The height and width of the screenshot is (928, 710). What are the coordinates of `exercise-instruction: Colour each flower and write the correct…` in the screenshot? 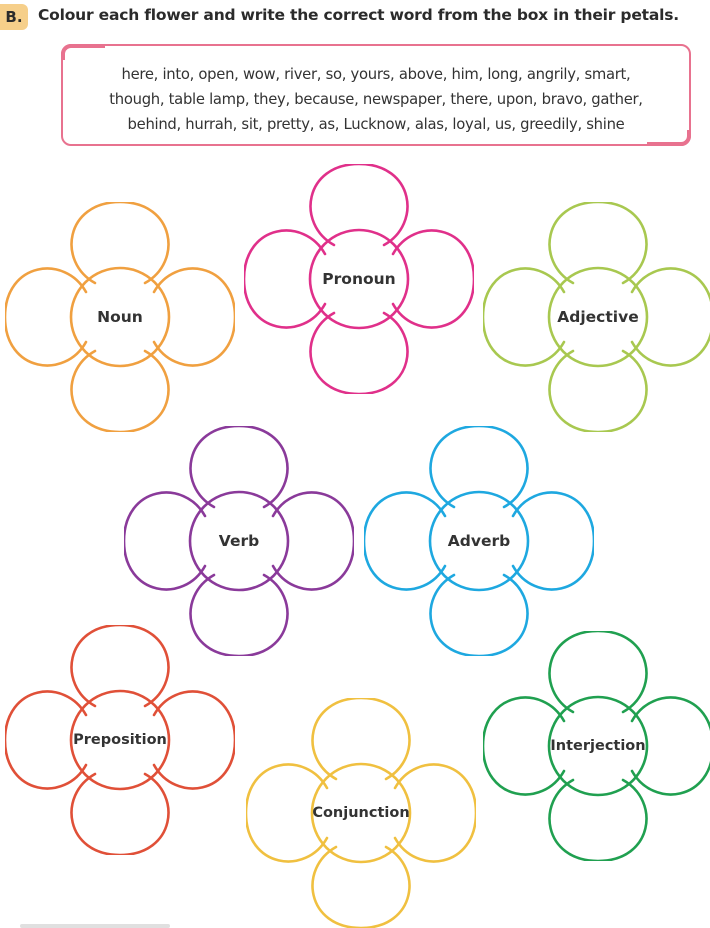 It's located at (358, 15).